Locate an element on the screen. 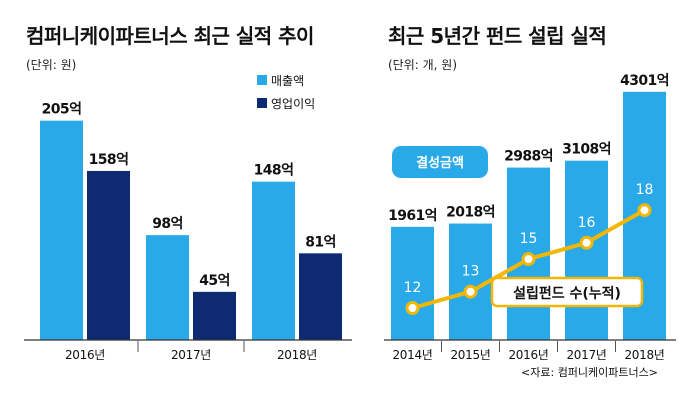 This screenshot has height=406, width=700. legend-swatch-sales is located at coordinates (262, 80).